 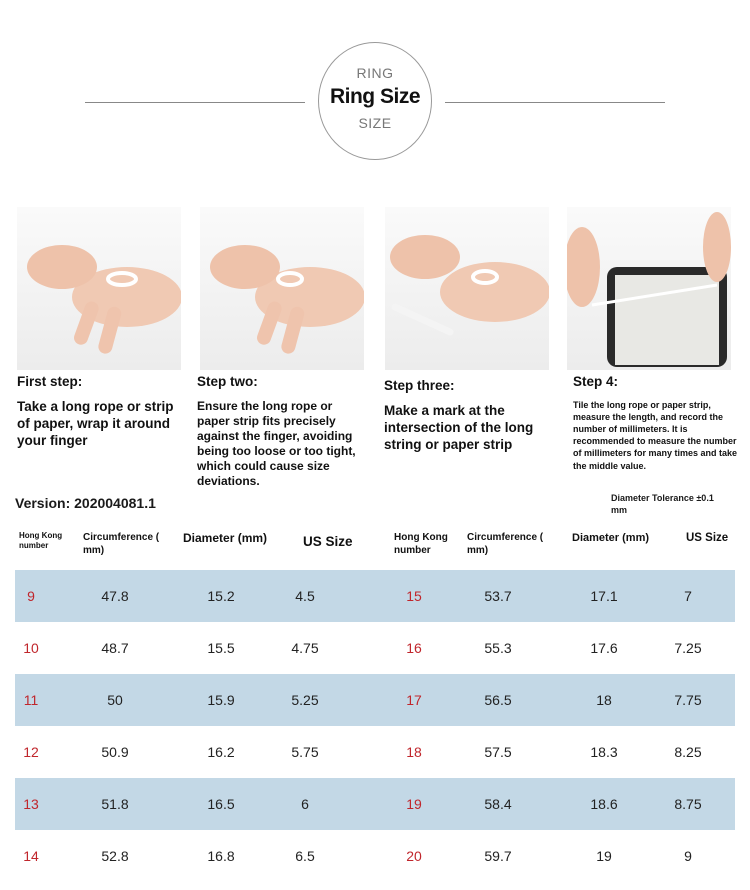 I want to click on table-cell: 16.8, so click(x=221, y=856).